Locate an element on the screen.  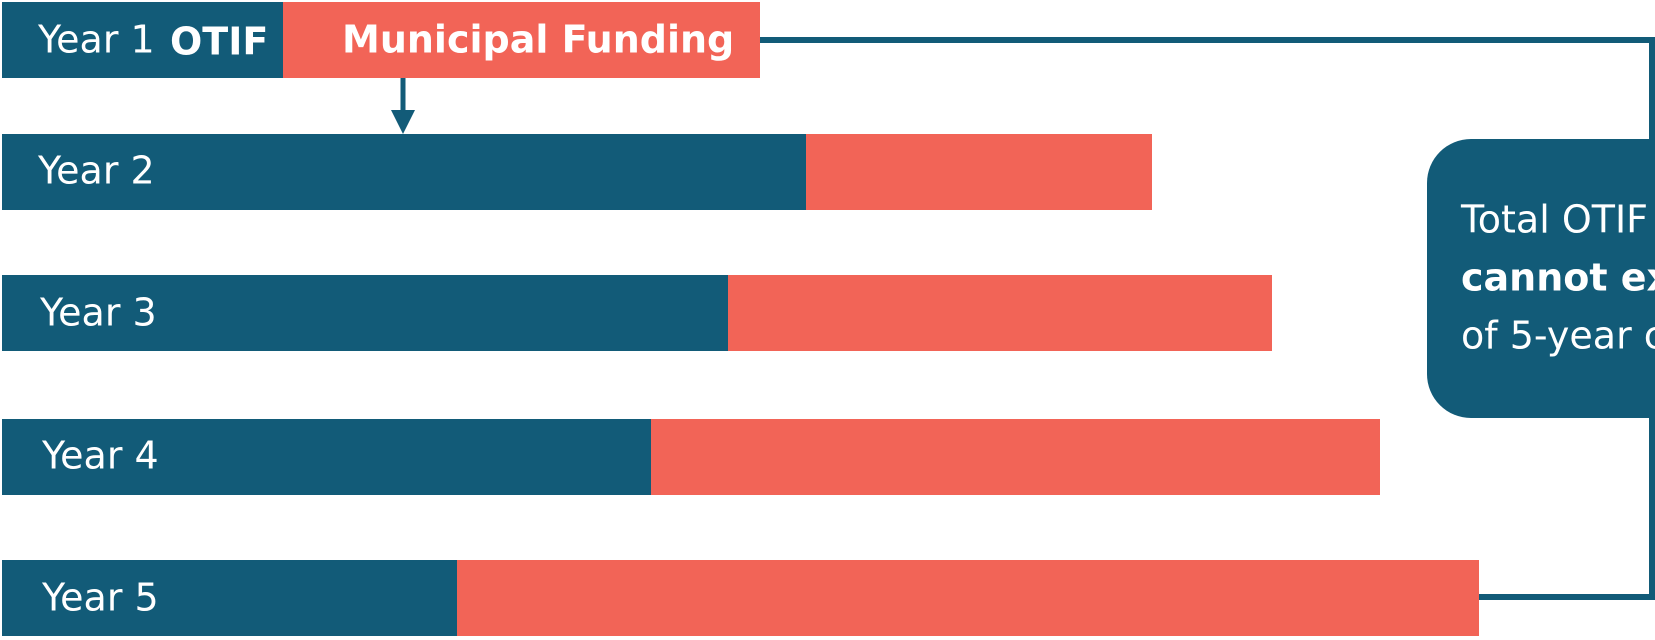
callout-line: Total OTIF is located at coordinates (1554, 220).